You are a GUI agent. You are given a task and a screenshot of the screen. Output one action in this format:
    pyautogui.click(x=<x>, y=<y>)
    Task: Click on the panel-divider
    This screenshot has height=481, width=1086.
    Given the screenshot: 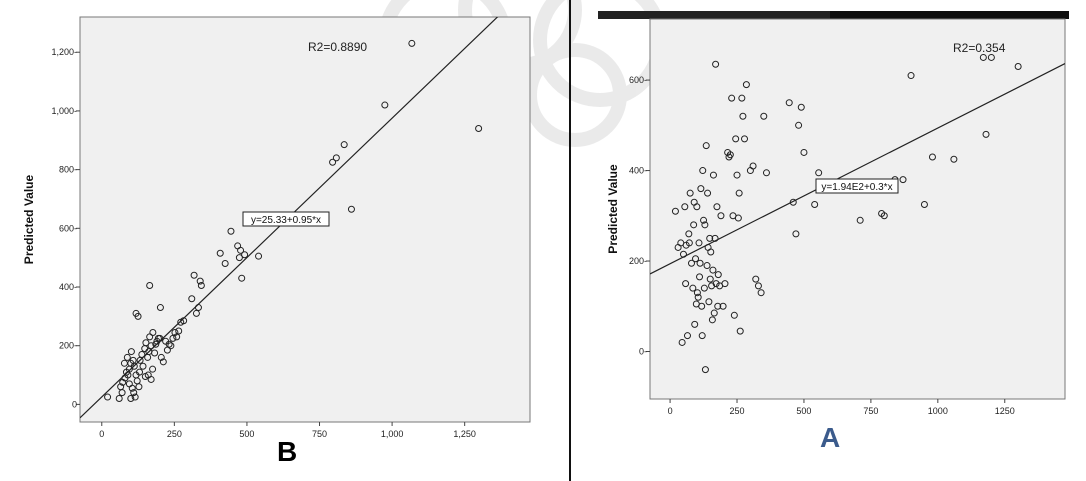 What is the action you would take?
    pyautogui.click(x=570, y=240)
    